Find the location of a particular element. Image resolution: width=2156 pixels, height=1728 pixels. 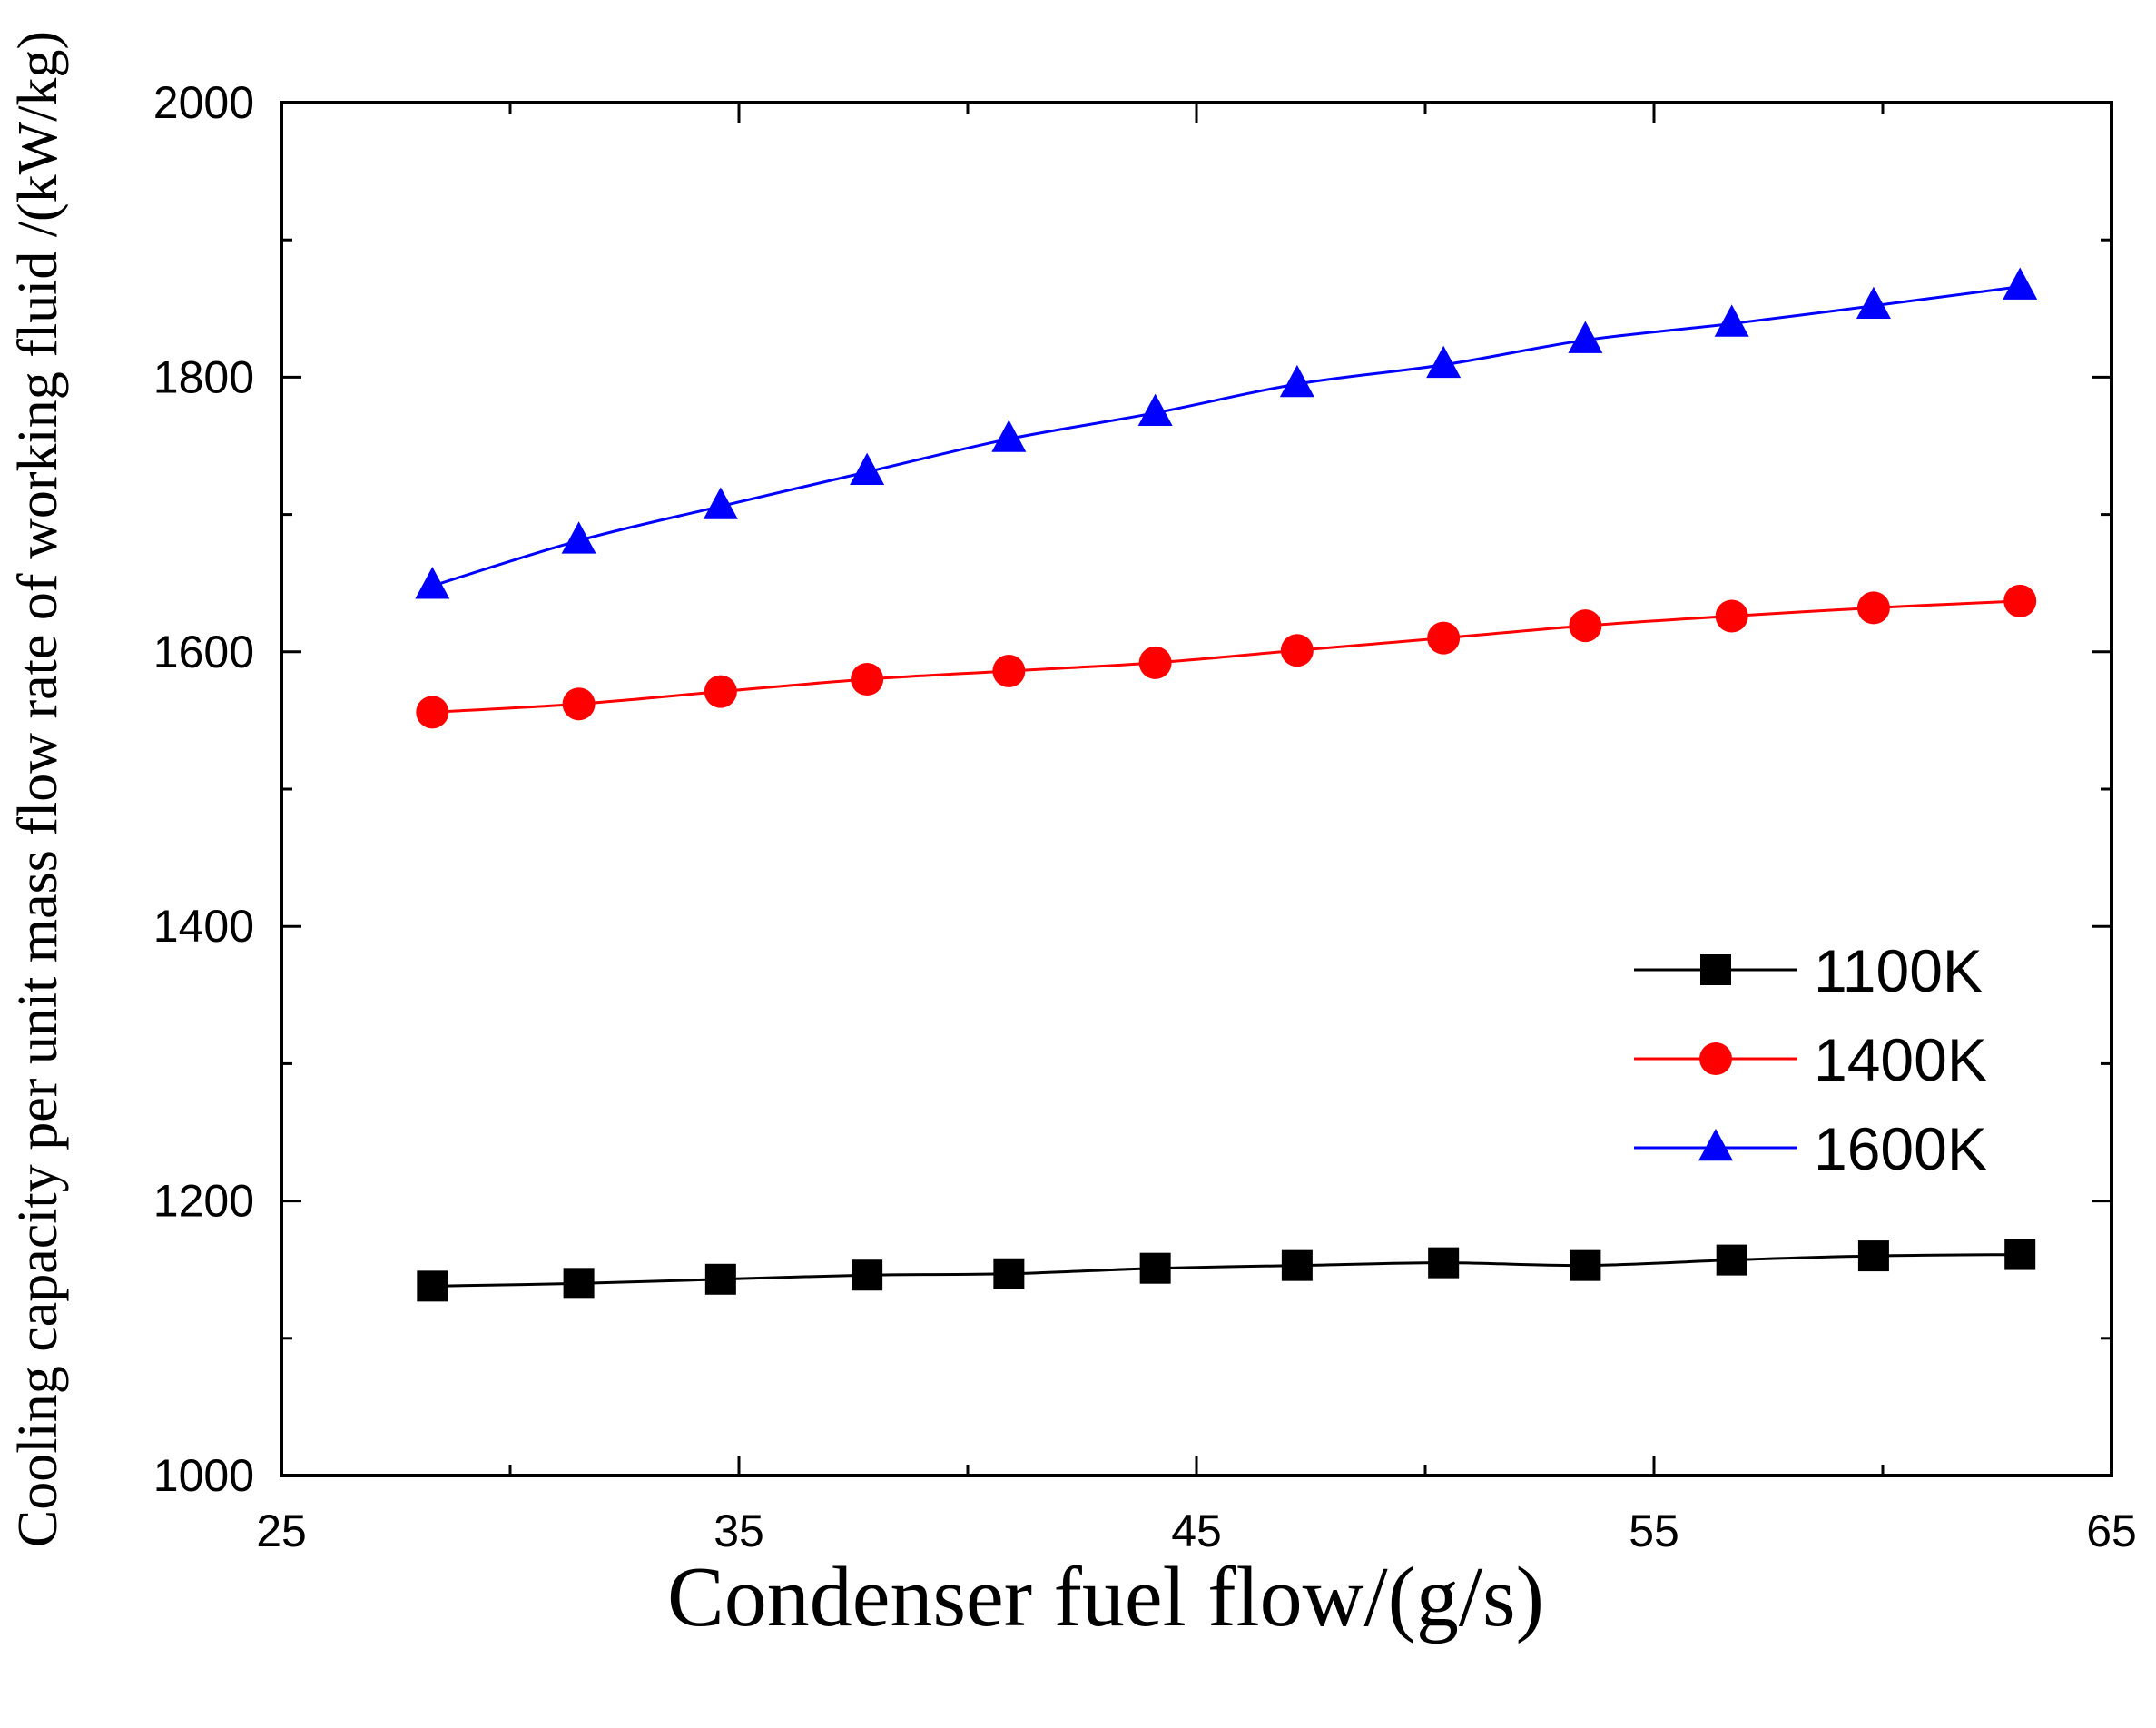

series-line-1100k is located at coordinates (1226, 1270).